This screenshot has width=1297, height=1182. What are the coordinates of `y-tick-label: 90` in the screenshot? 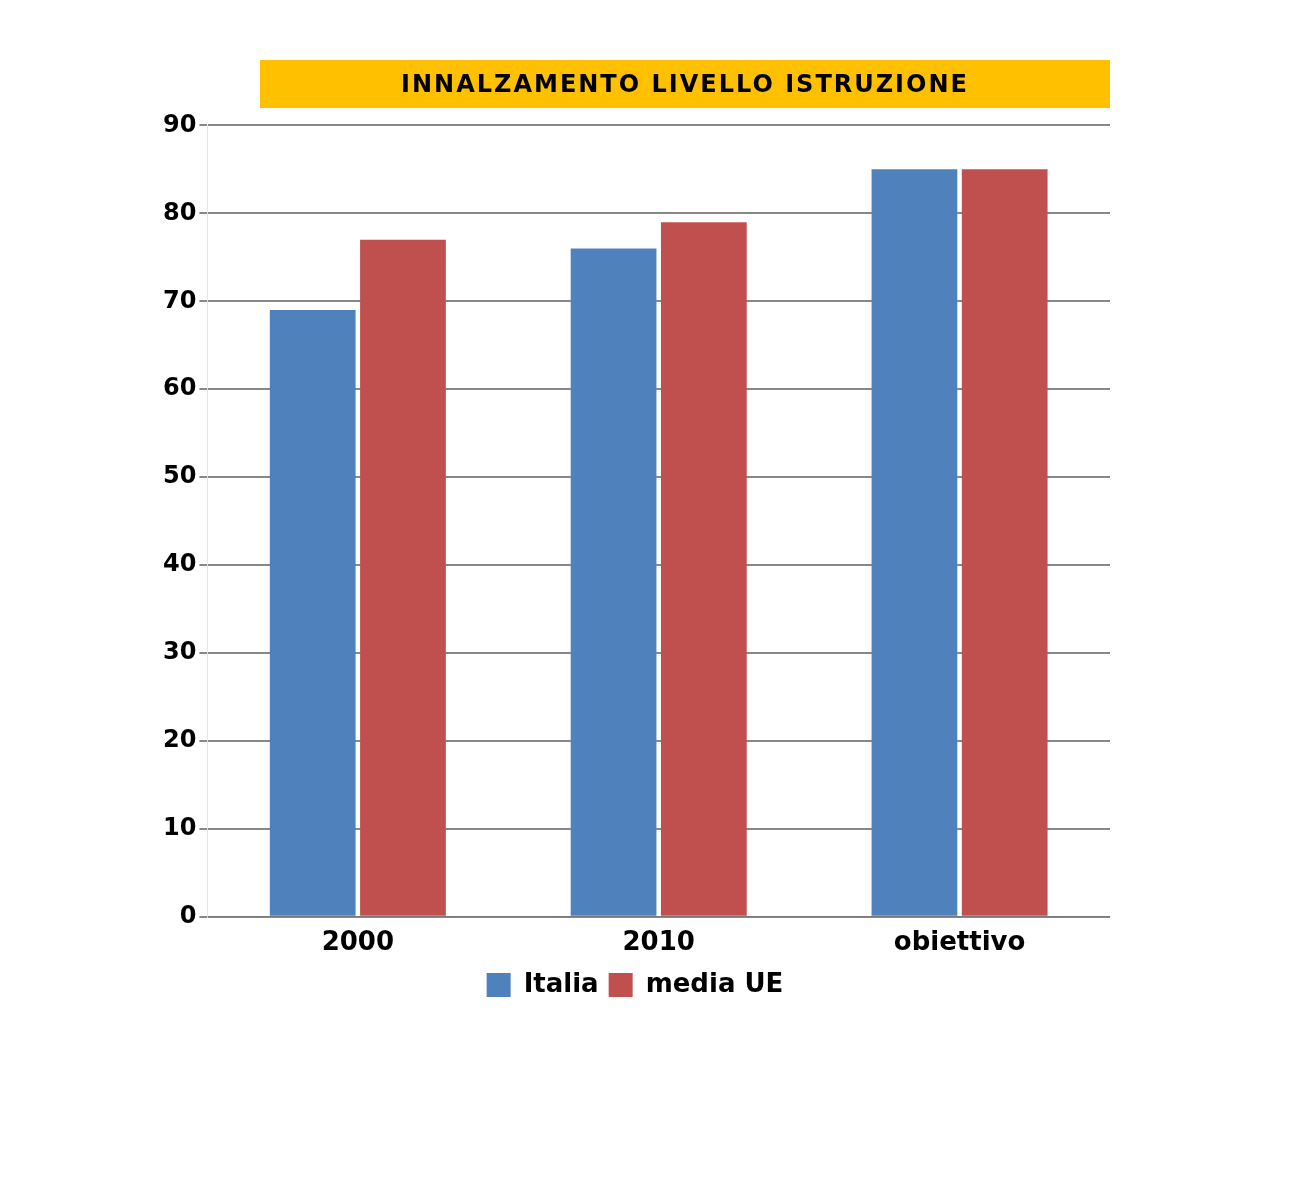 It's located at (179, 123).